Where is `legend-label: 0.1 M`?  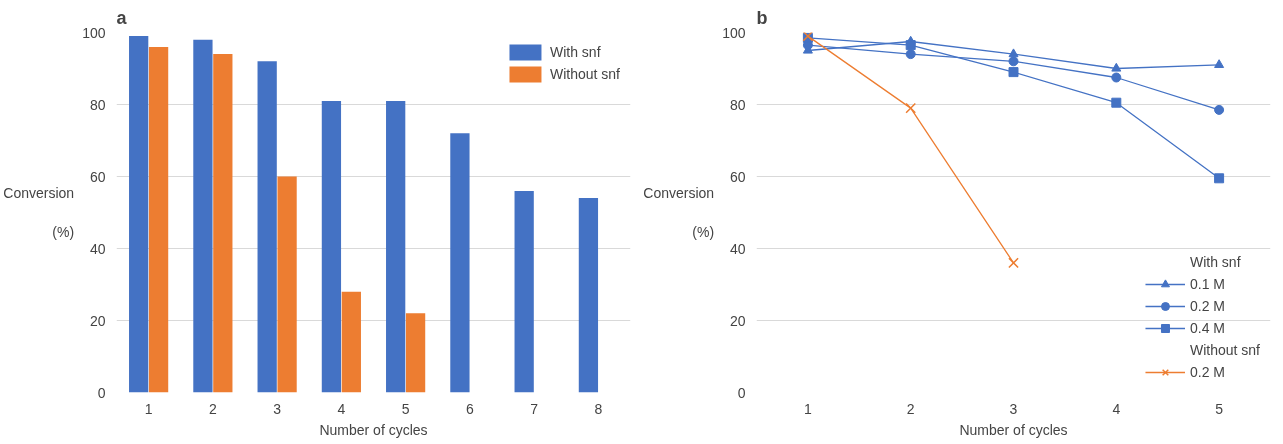 legend-label: 0.1 M is located at coordinates (1207, 284).